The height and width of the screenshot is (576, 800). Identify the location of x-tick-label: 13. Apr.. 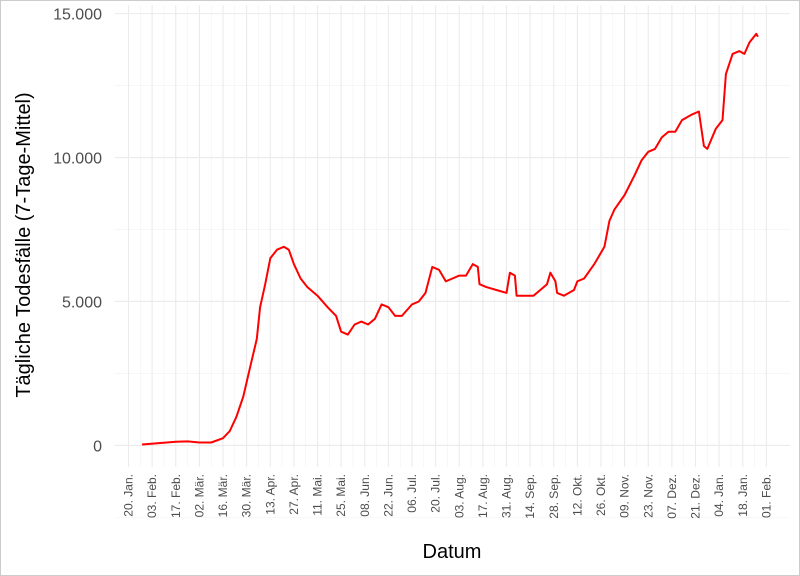
(270, 494).